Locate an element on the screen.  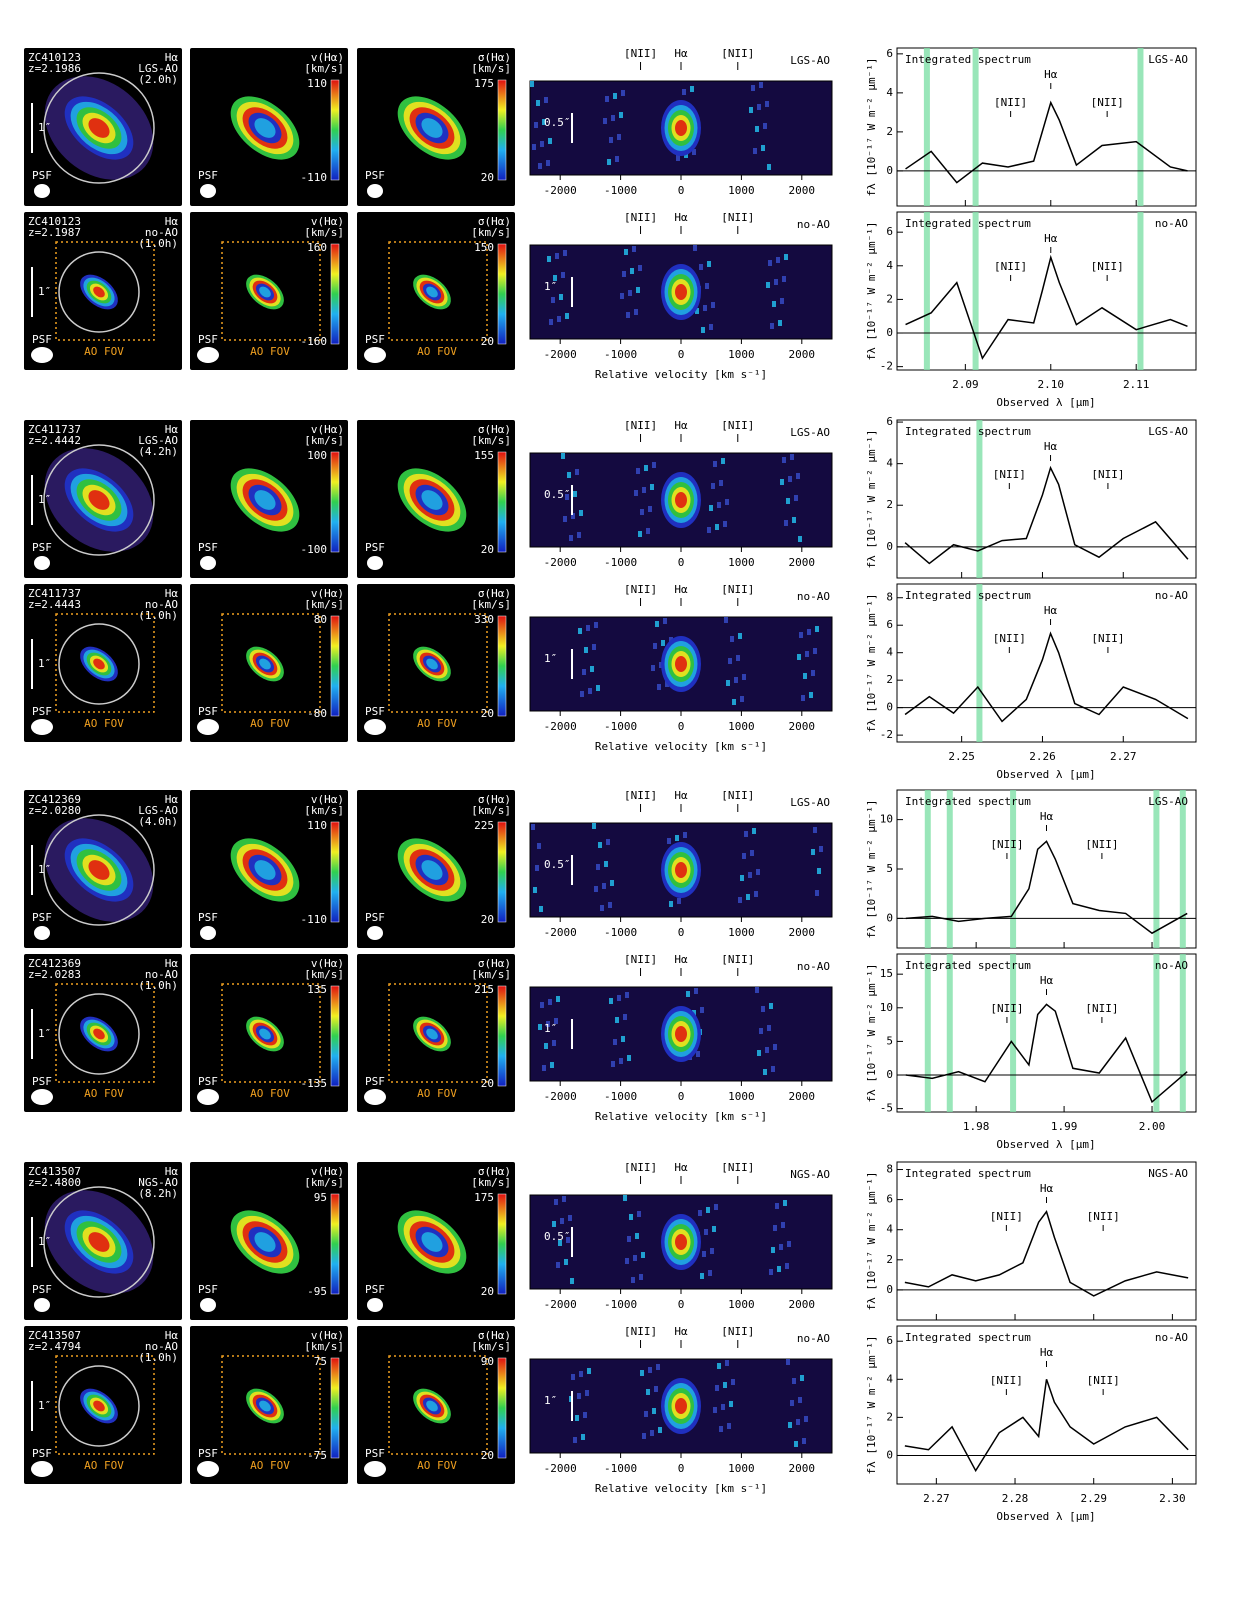
y-tick-label: 4 is located at coordinates (889, 265).